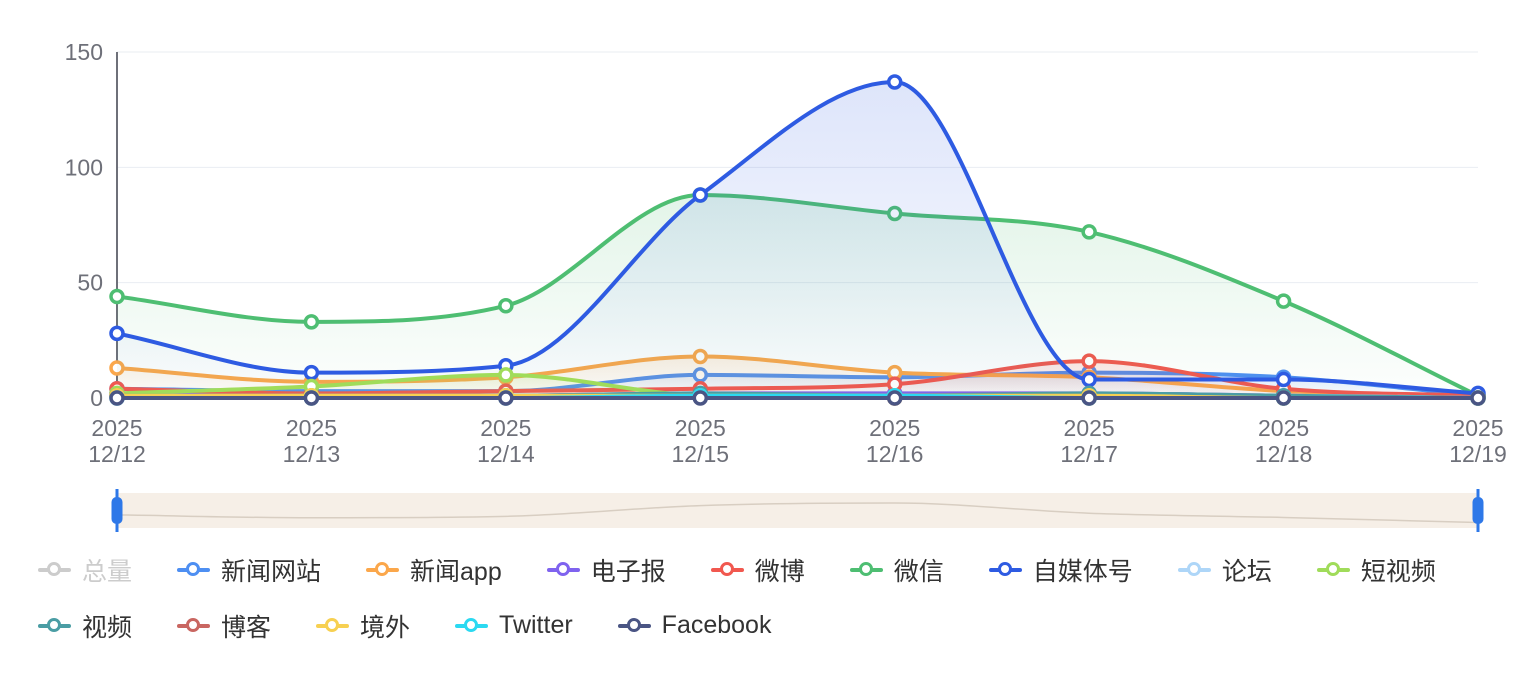 Image resolution: width=1535 pixels, height=680 pixels. I want to click on datazoom-right-handle, so click(1478, 510).